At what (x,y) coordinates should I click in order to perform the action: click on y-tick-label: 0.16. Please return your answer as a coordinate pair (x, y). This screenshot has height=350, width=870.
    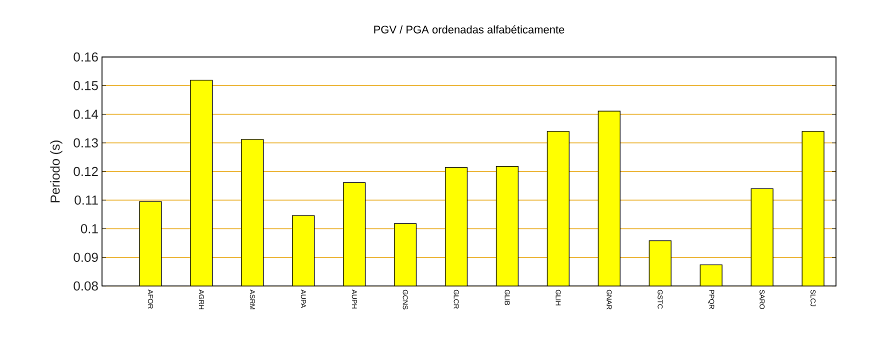
    Looking at the image, I should click on (86, 57).